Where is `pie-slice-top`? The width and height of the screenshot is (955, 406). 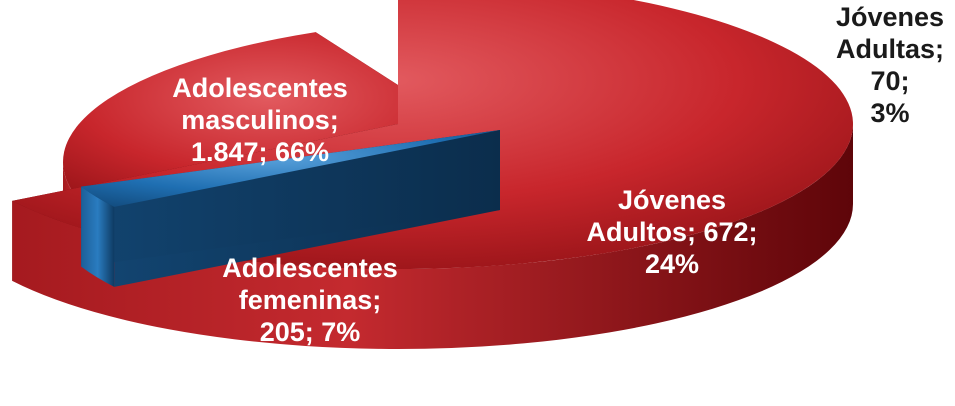
pie-slice-top is located at coordinates (291, 168).